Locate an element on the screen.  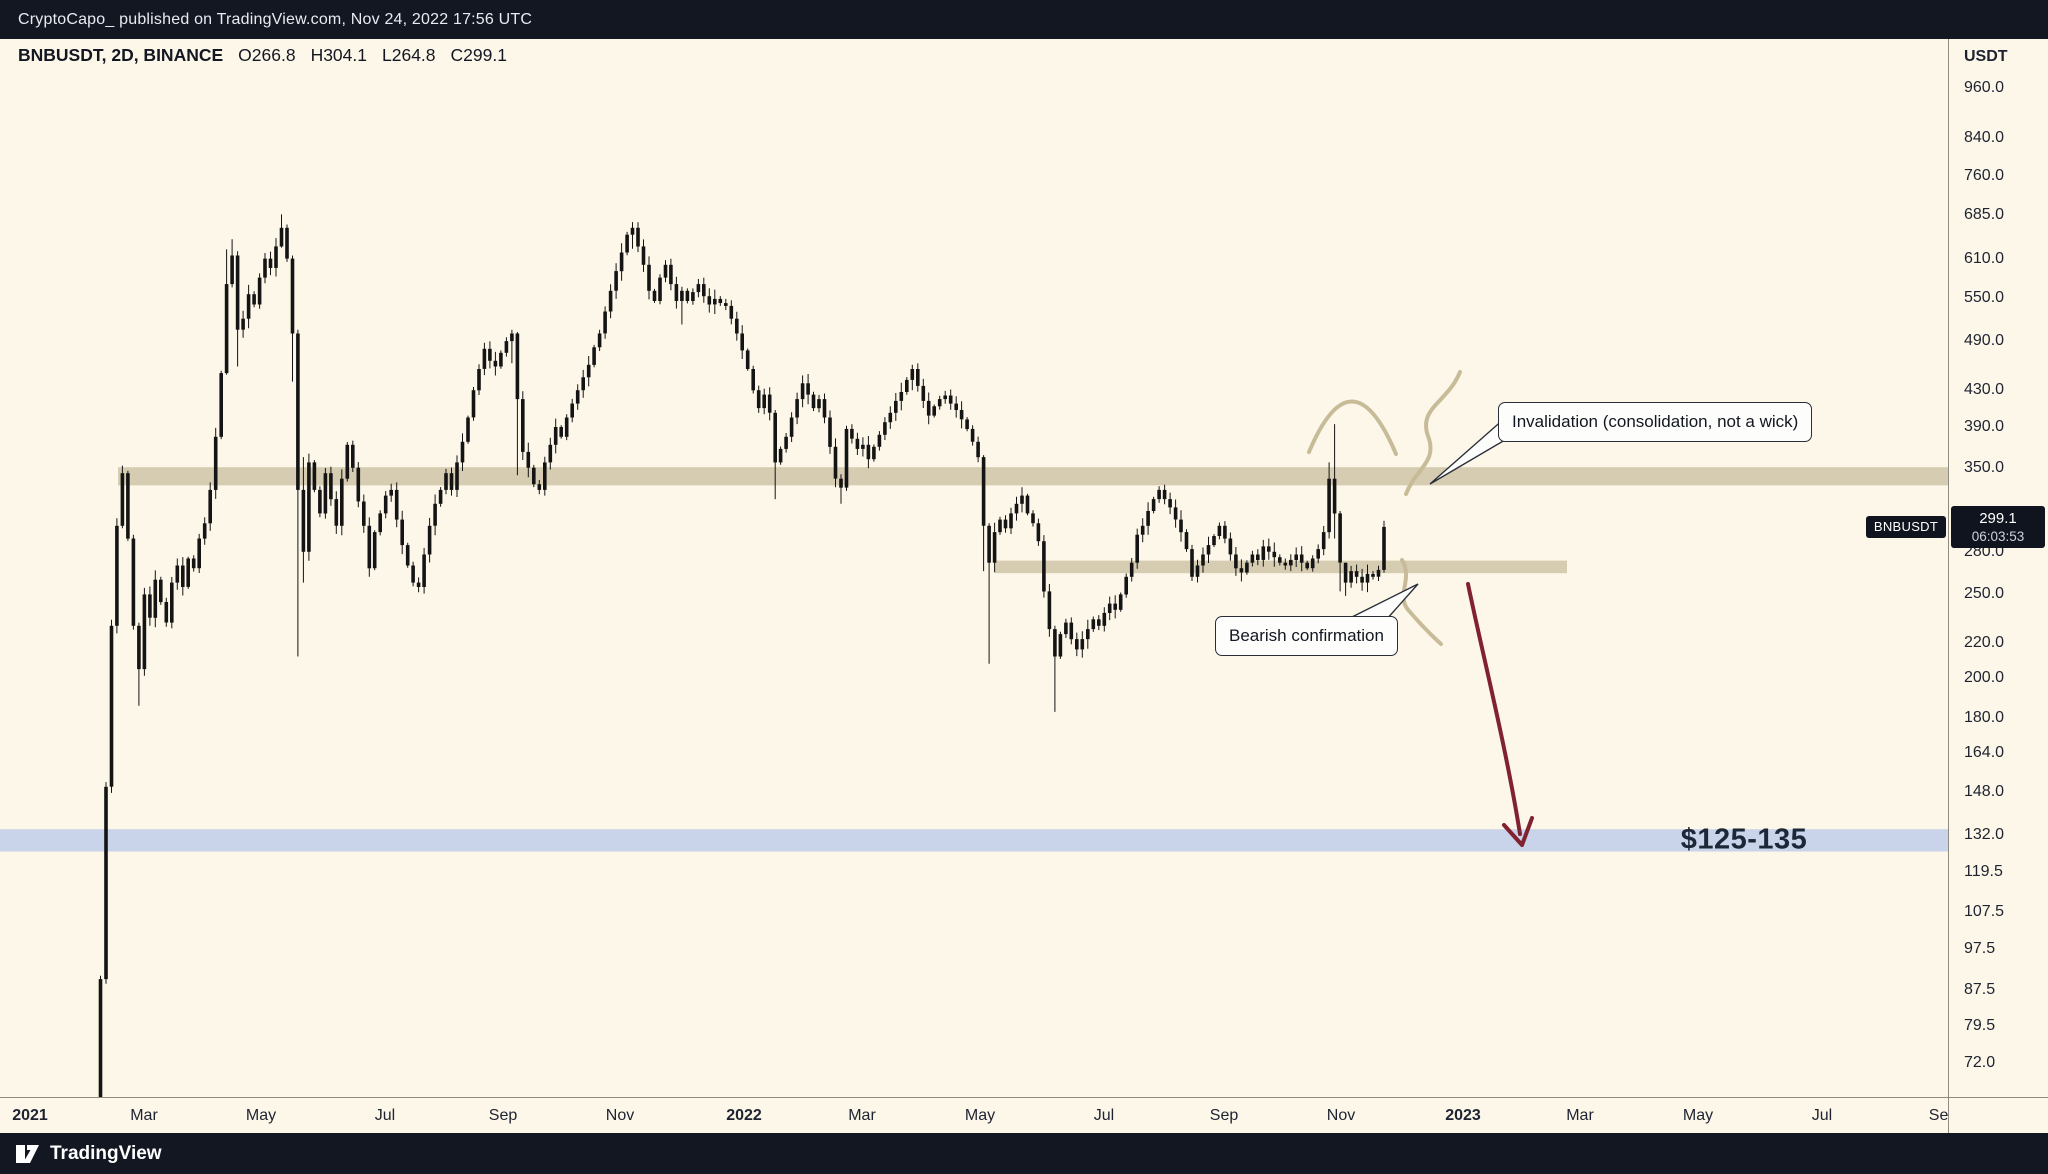
legend-high: H304.1 is located at coordinates (338, 55).